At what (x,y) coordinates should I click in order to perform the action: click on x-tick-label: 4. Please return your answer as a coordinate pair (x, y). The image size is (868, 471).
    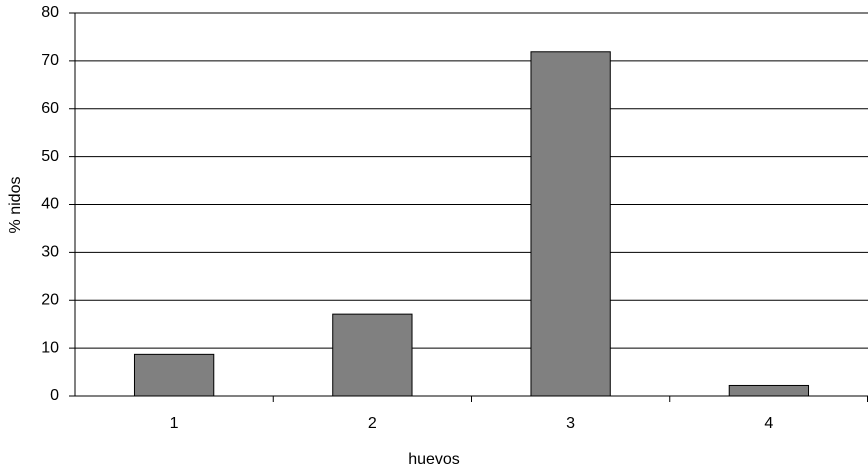
    Looking at the image, I should click on (768, 423).